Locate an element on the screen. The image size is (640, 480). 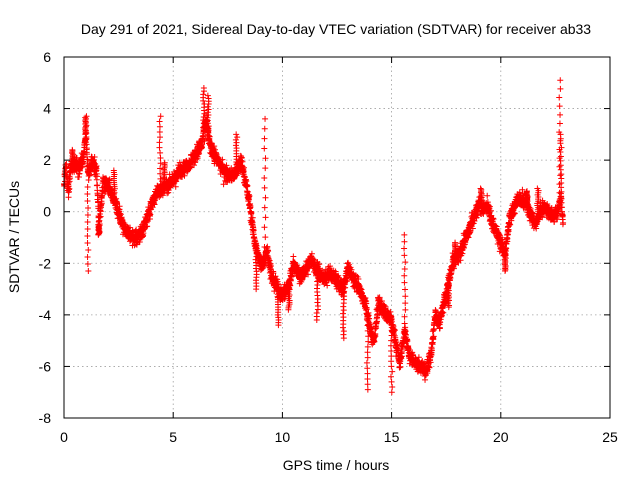
x-tick-label: 20 is located at coordinates (501, 437).